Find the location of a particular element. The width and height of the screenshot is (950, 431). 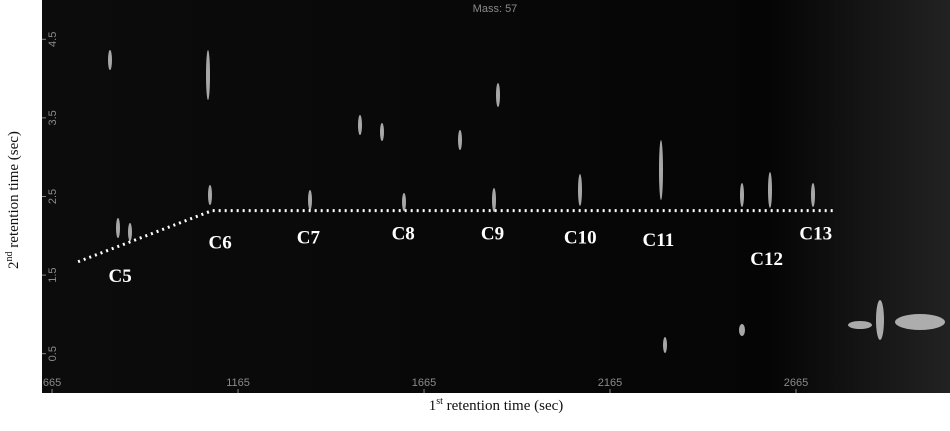

x-tick-label: 1665 is located at coordinates (424, 383).